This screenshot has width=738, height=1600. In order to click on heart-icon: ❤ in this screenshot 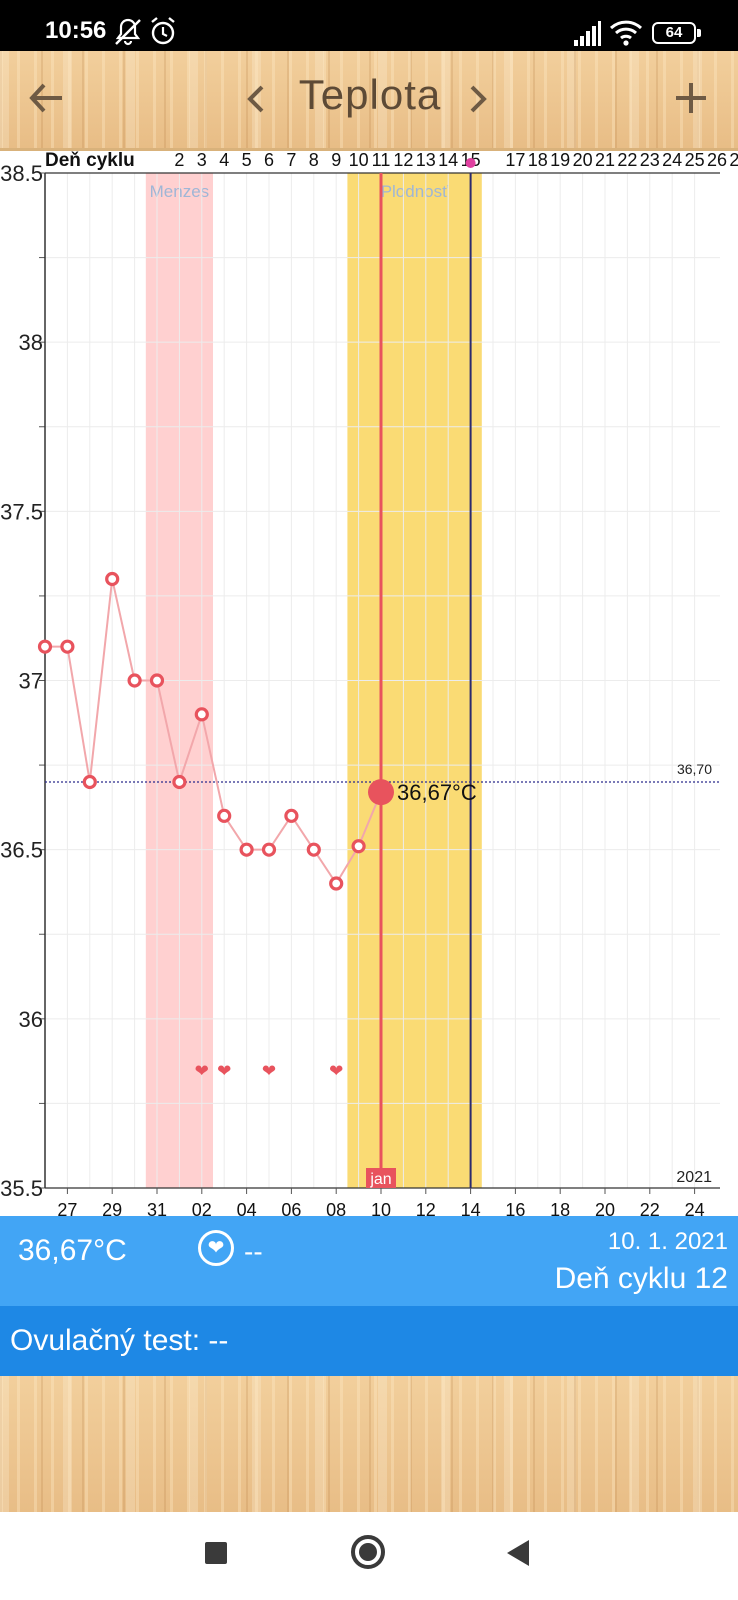, I will do `click(216, 1248)`.